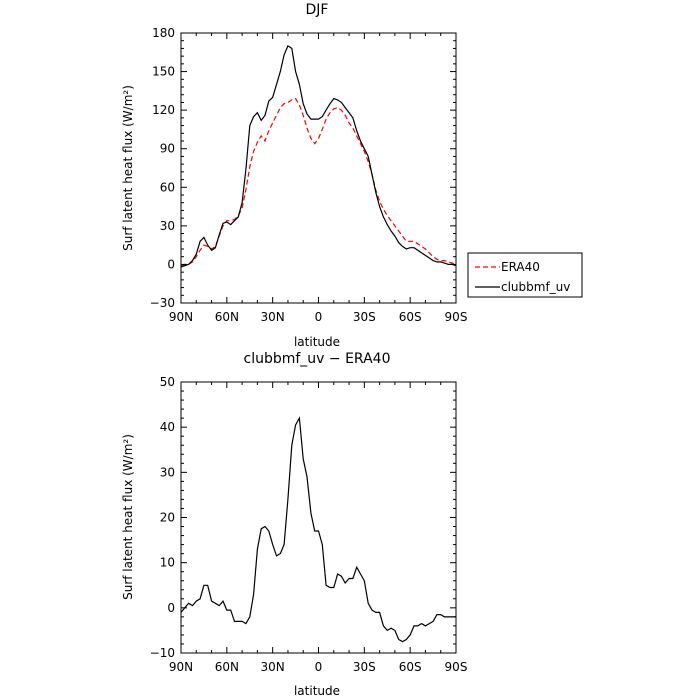 This screenshot has width=700, height=700. Describe the element at coordinates (162, 168) in the screenshot. I see `y-tick-labels: −30 0 30 60 90 120 150 180` at that location.